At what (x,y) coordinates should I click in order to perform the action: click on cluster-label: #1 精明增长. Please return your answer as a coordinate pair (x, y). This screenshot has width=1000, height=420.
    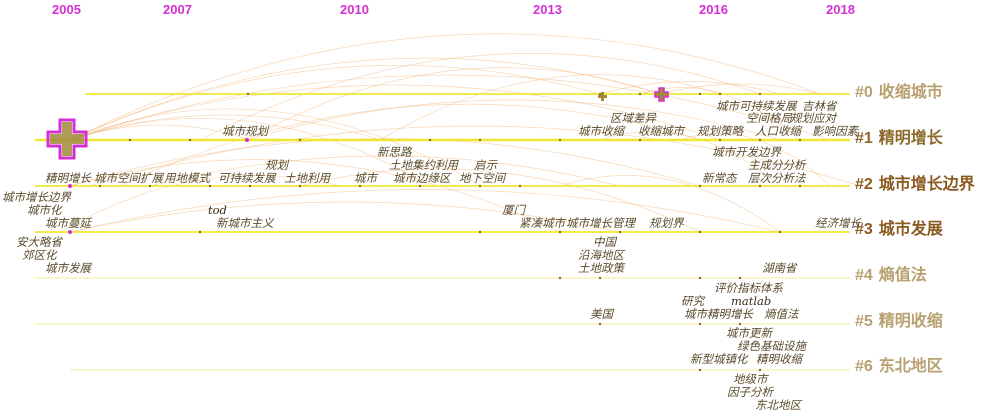
    Looking at the image, I should click on (899, 136).